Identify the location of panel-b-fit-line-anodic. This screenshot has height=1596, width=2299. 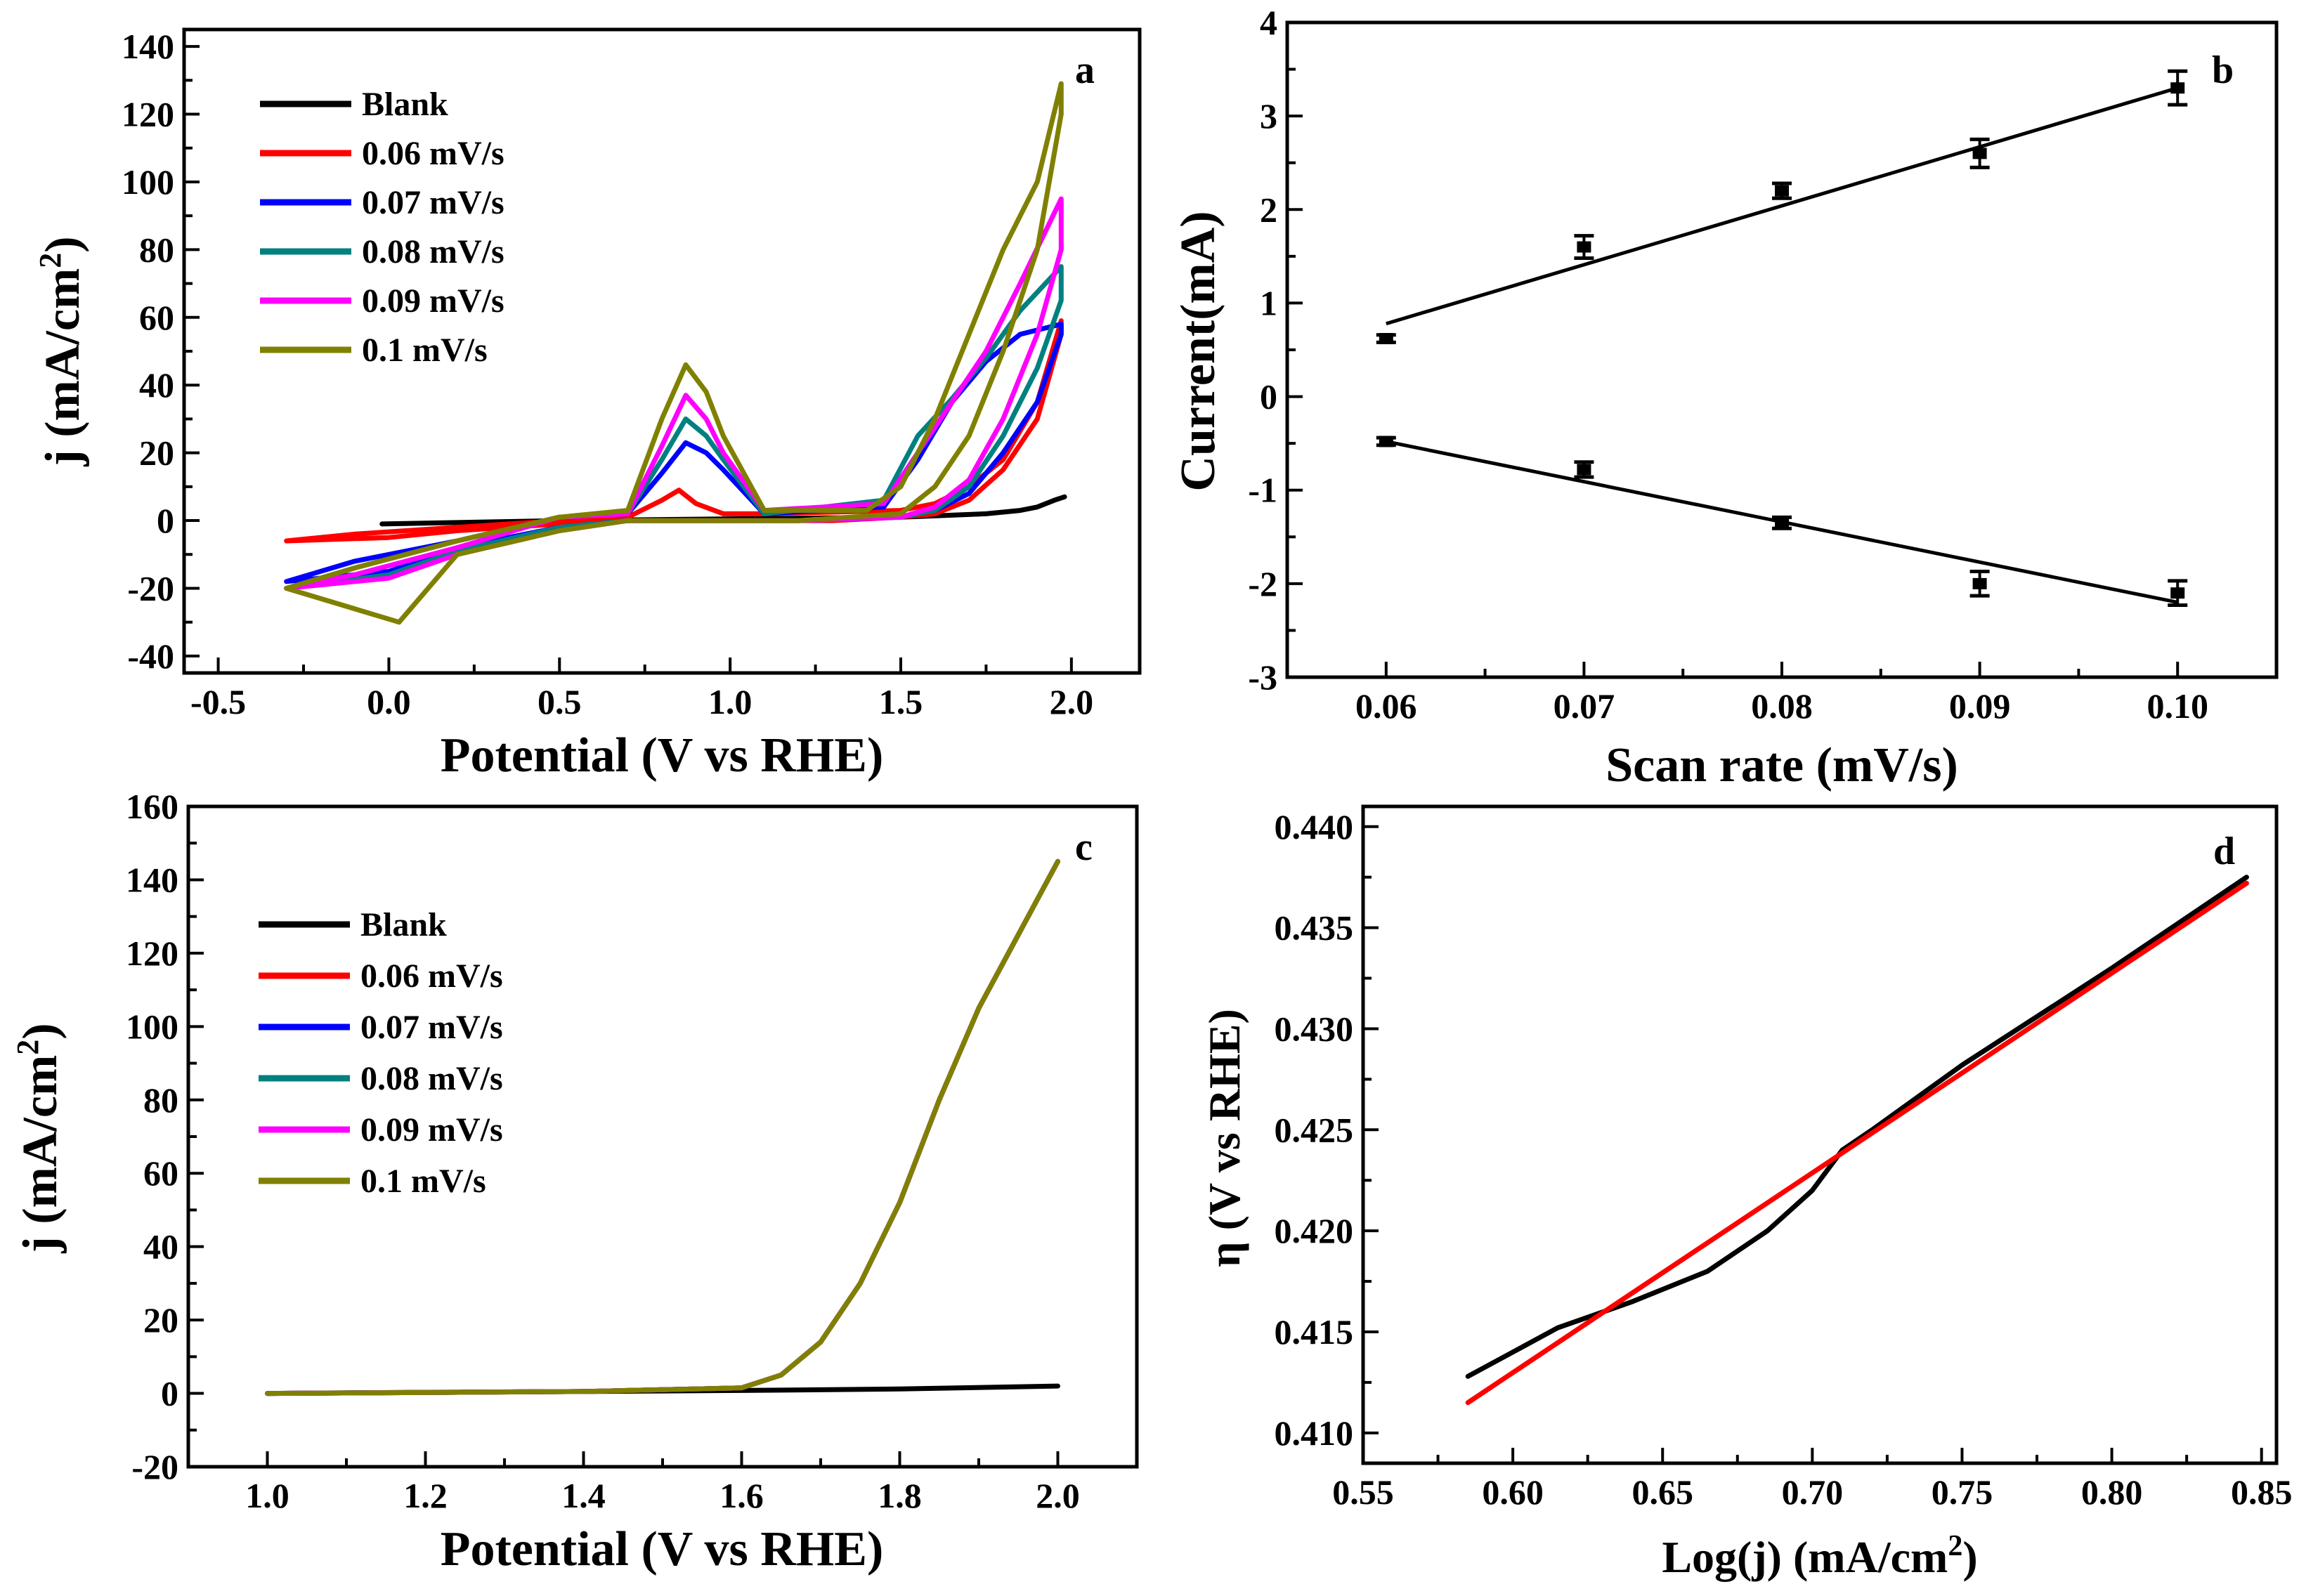
(1782, 206).